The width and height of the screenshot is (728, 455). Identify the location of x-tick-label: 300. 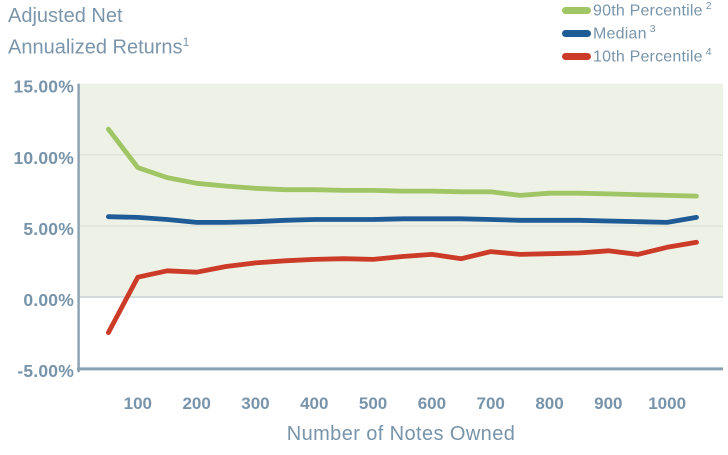
(255, 403).